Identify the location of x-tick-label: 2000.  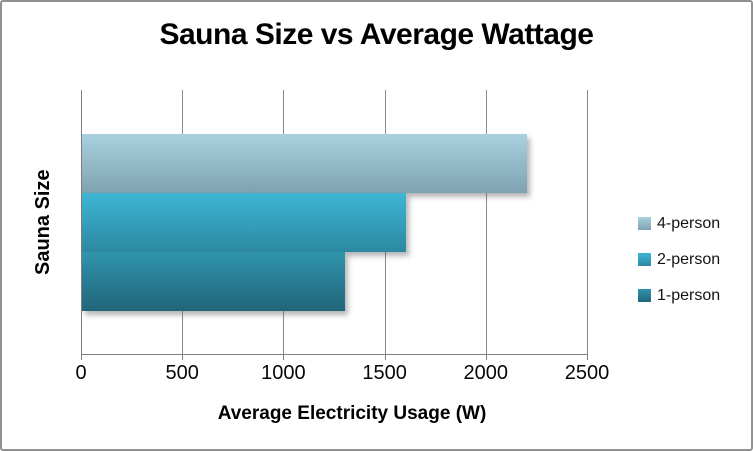
(486, 373).